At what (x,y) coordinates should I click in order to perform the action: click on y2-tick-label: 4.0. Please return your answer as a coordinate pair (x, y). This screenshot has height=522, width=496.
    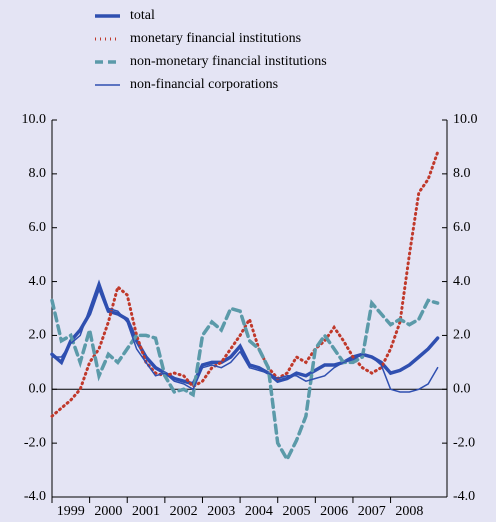
    Looking at the image, I should click on (462, 281).